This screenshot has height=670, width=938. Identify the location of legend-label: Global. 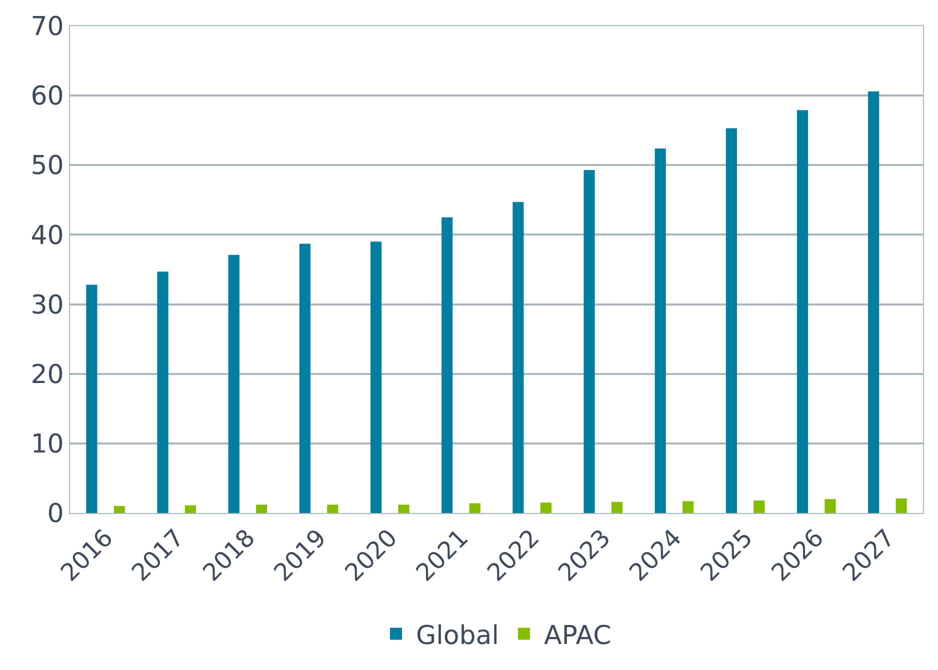
(457, 635).